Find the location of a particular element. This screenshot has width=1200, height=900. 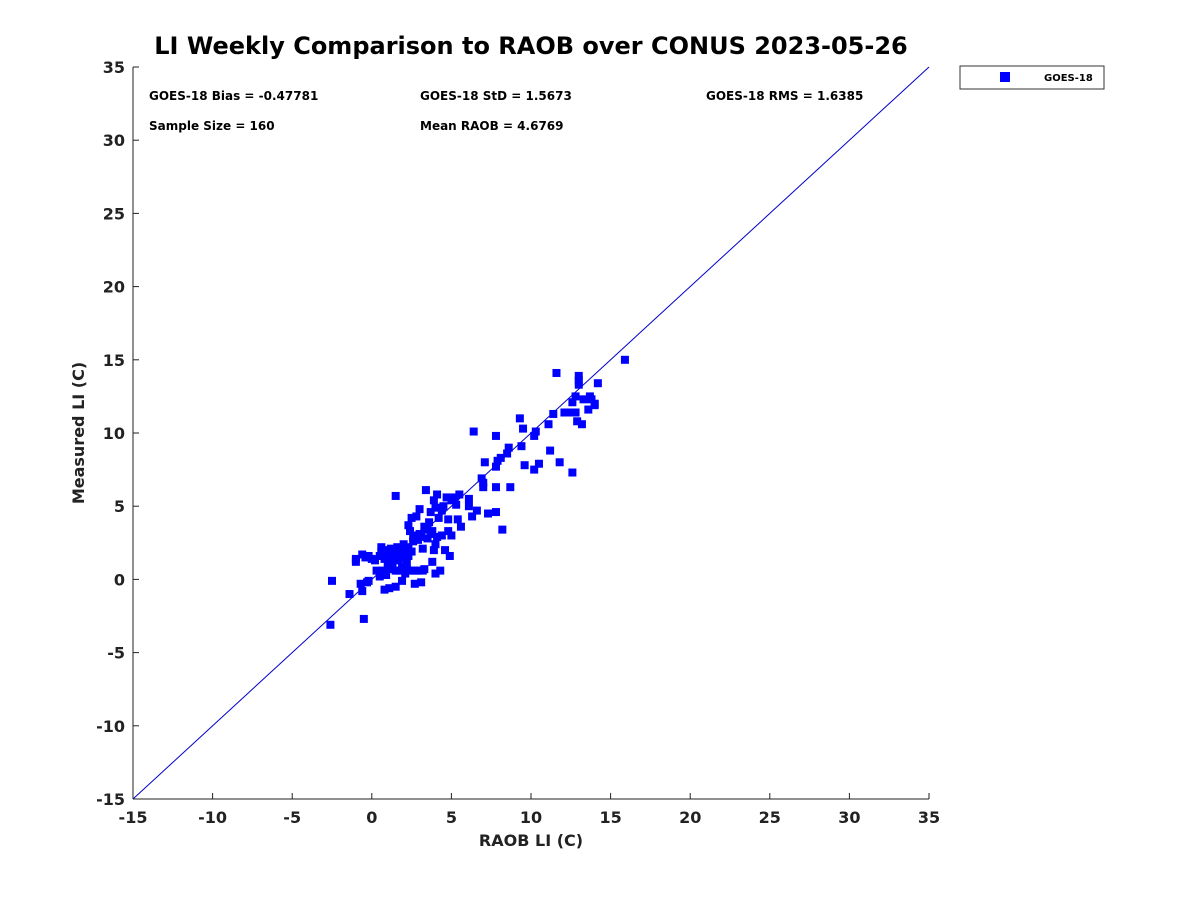

stat-mean-raob: Mean RAOB = 4.6769 is located at coordinates (492, 126).